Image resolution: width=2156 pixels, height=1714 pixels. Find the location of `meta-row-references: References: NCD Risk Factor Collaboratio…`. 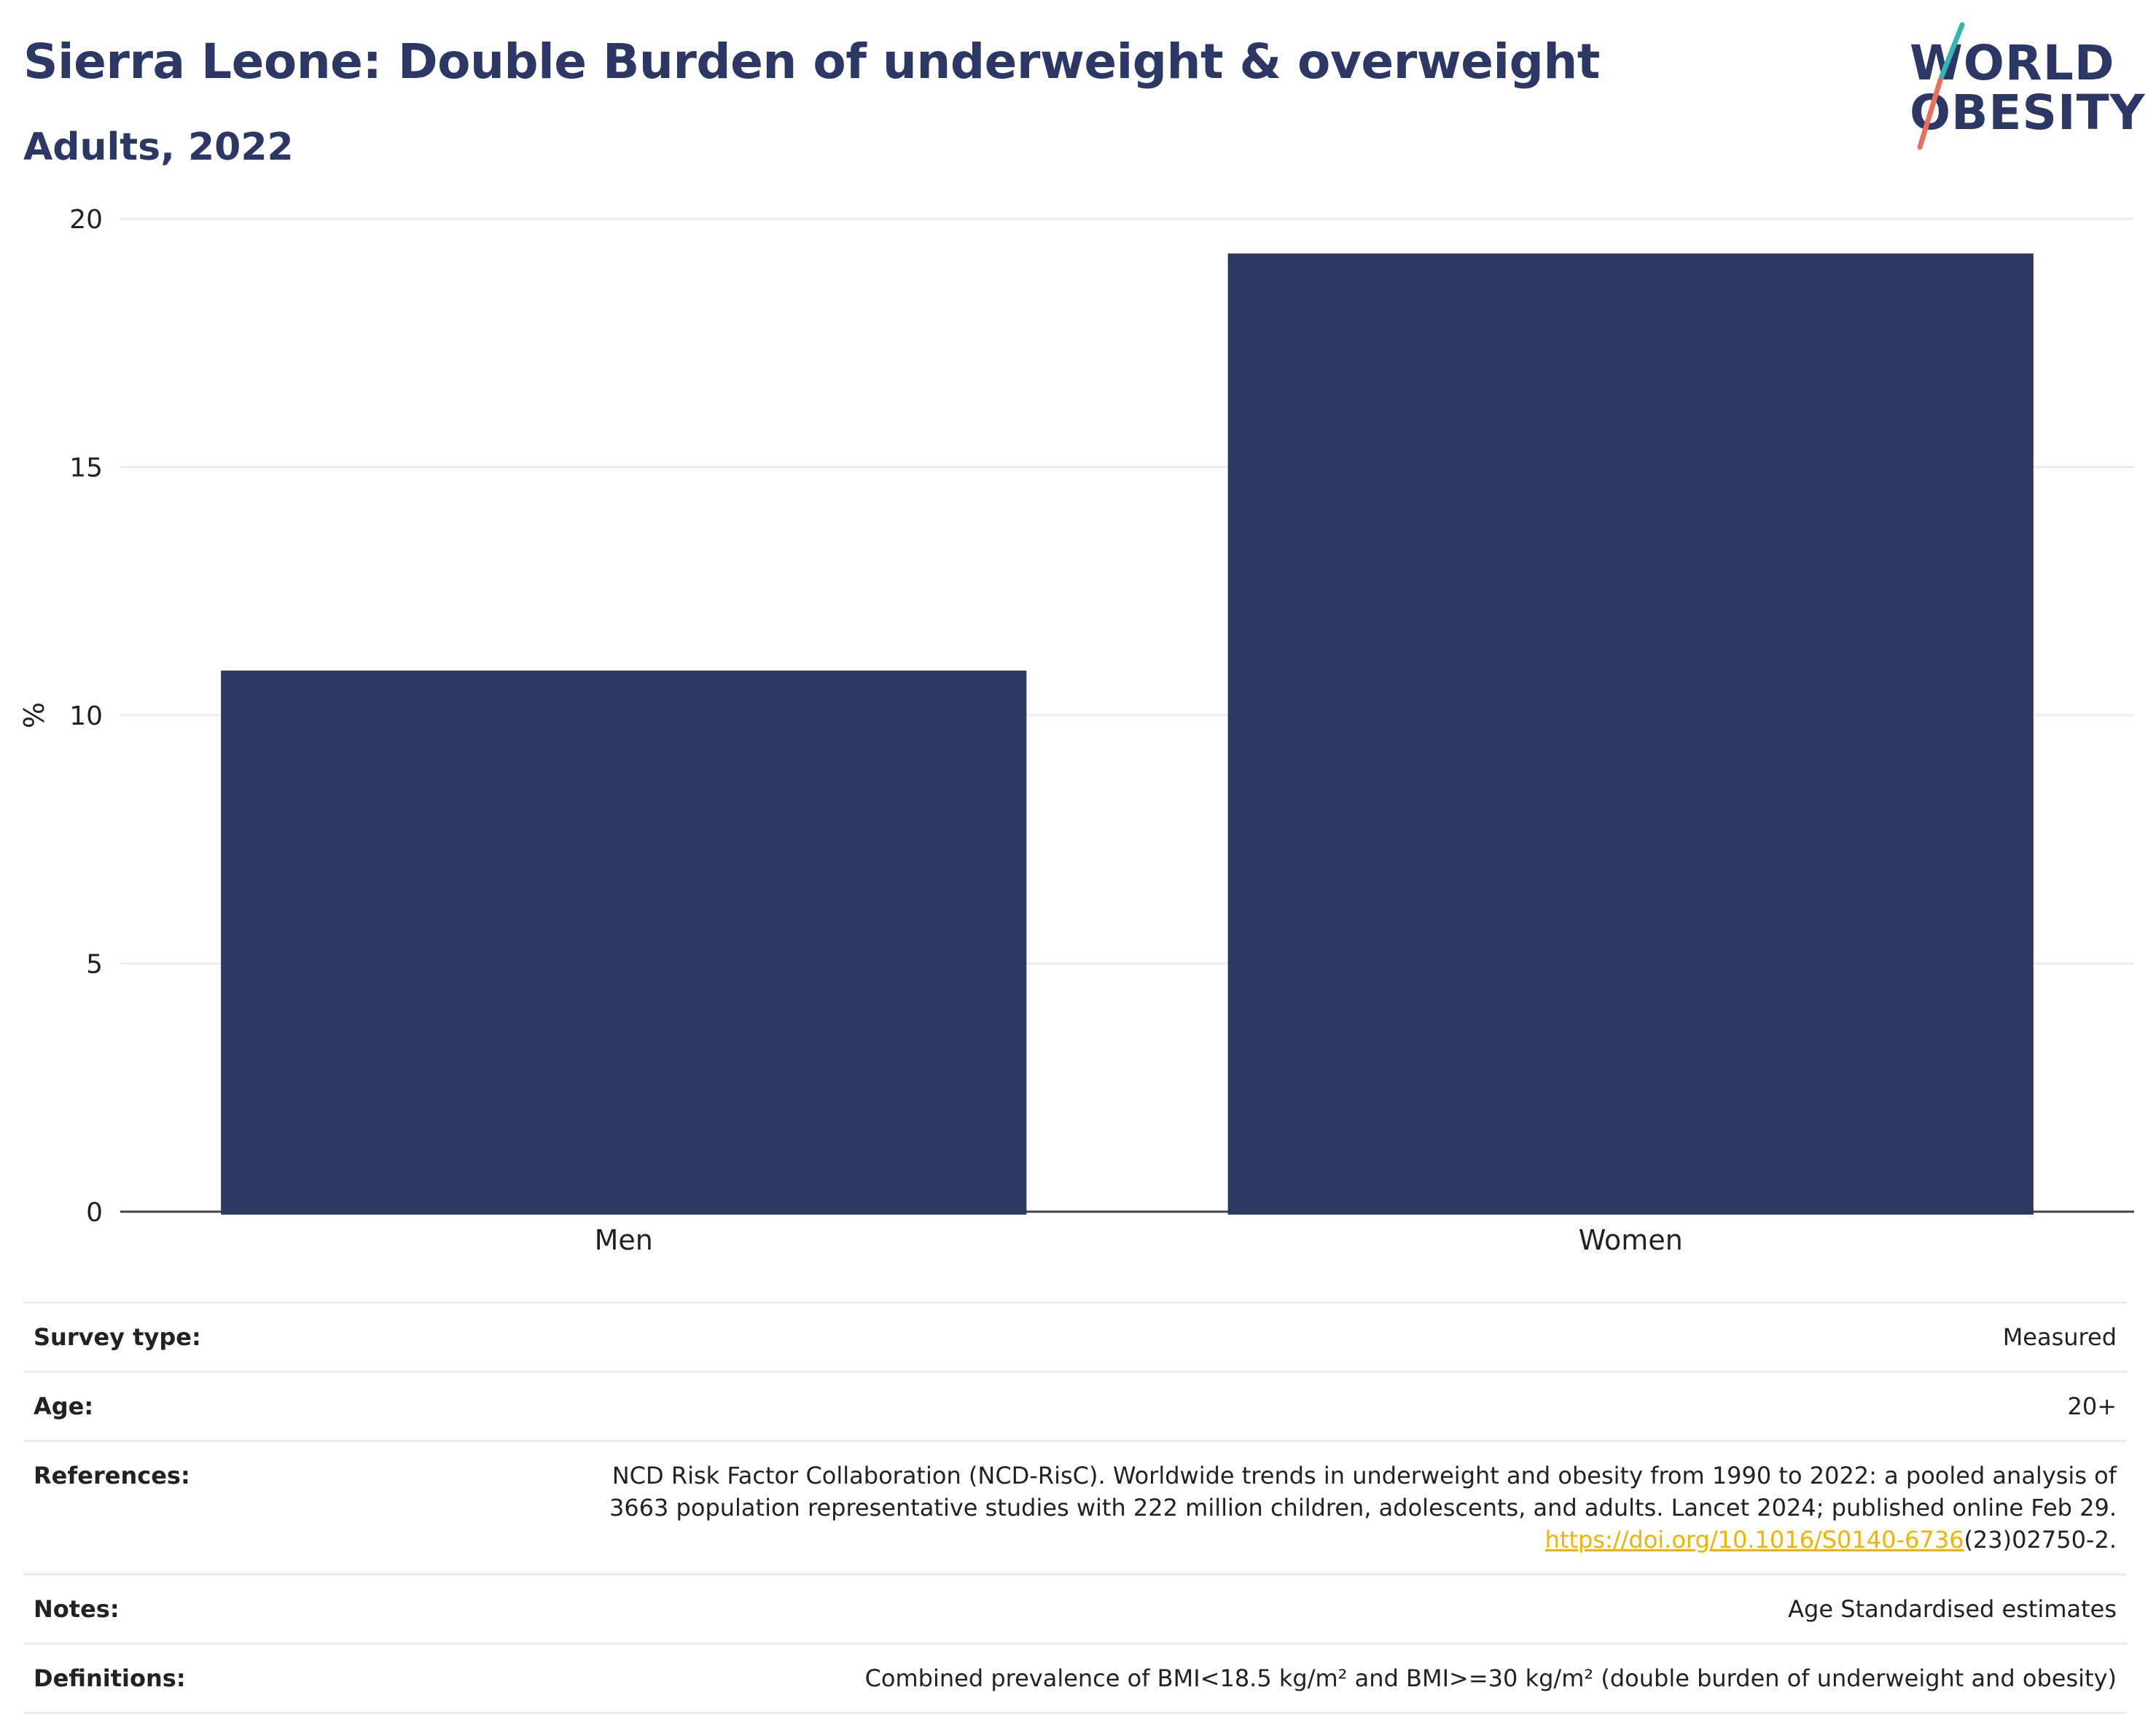

meta-row-references: References: NCD Risk Factor Collaboratio… is located at coordinates (1075, 1507).